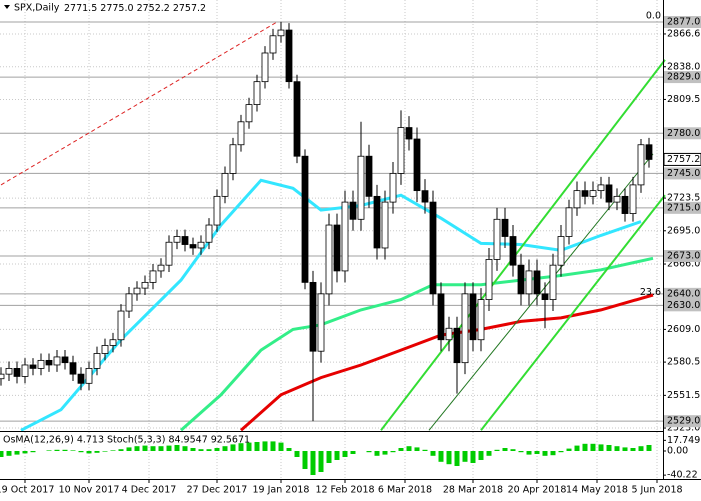  What do you see at coordinates (217, 490) in the screenshot?
I see `x-tick-label: 27 Dec 2017` at bounding box center [217, 490].